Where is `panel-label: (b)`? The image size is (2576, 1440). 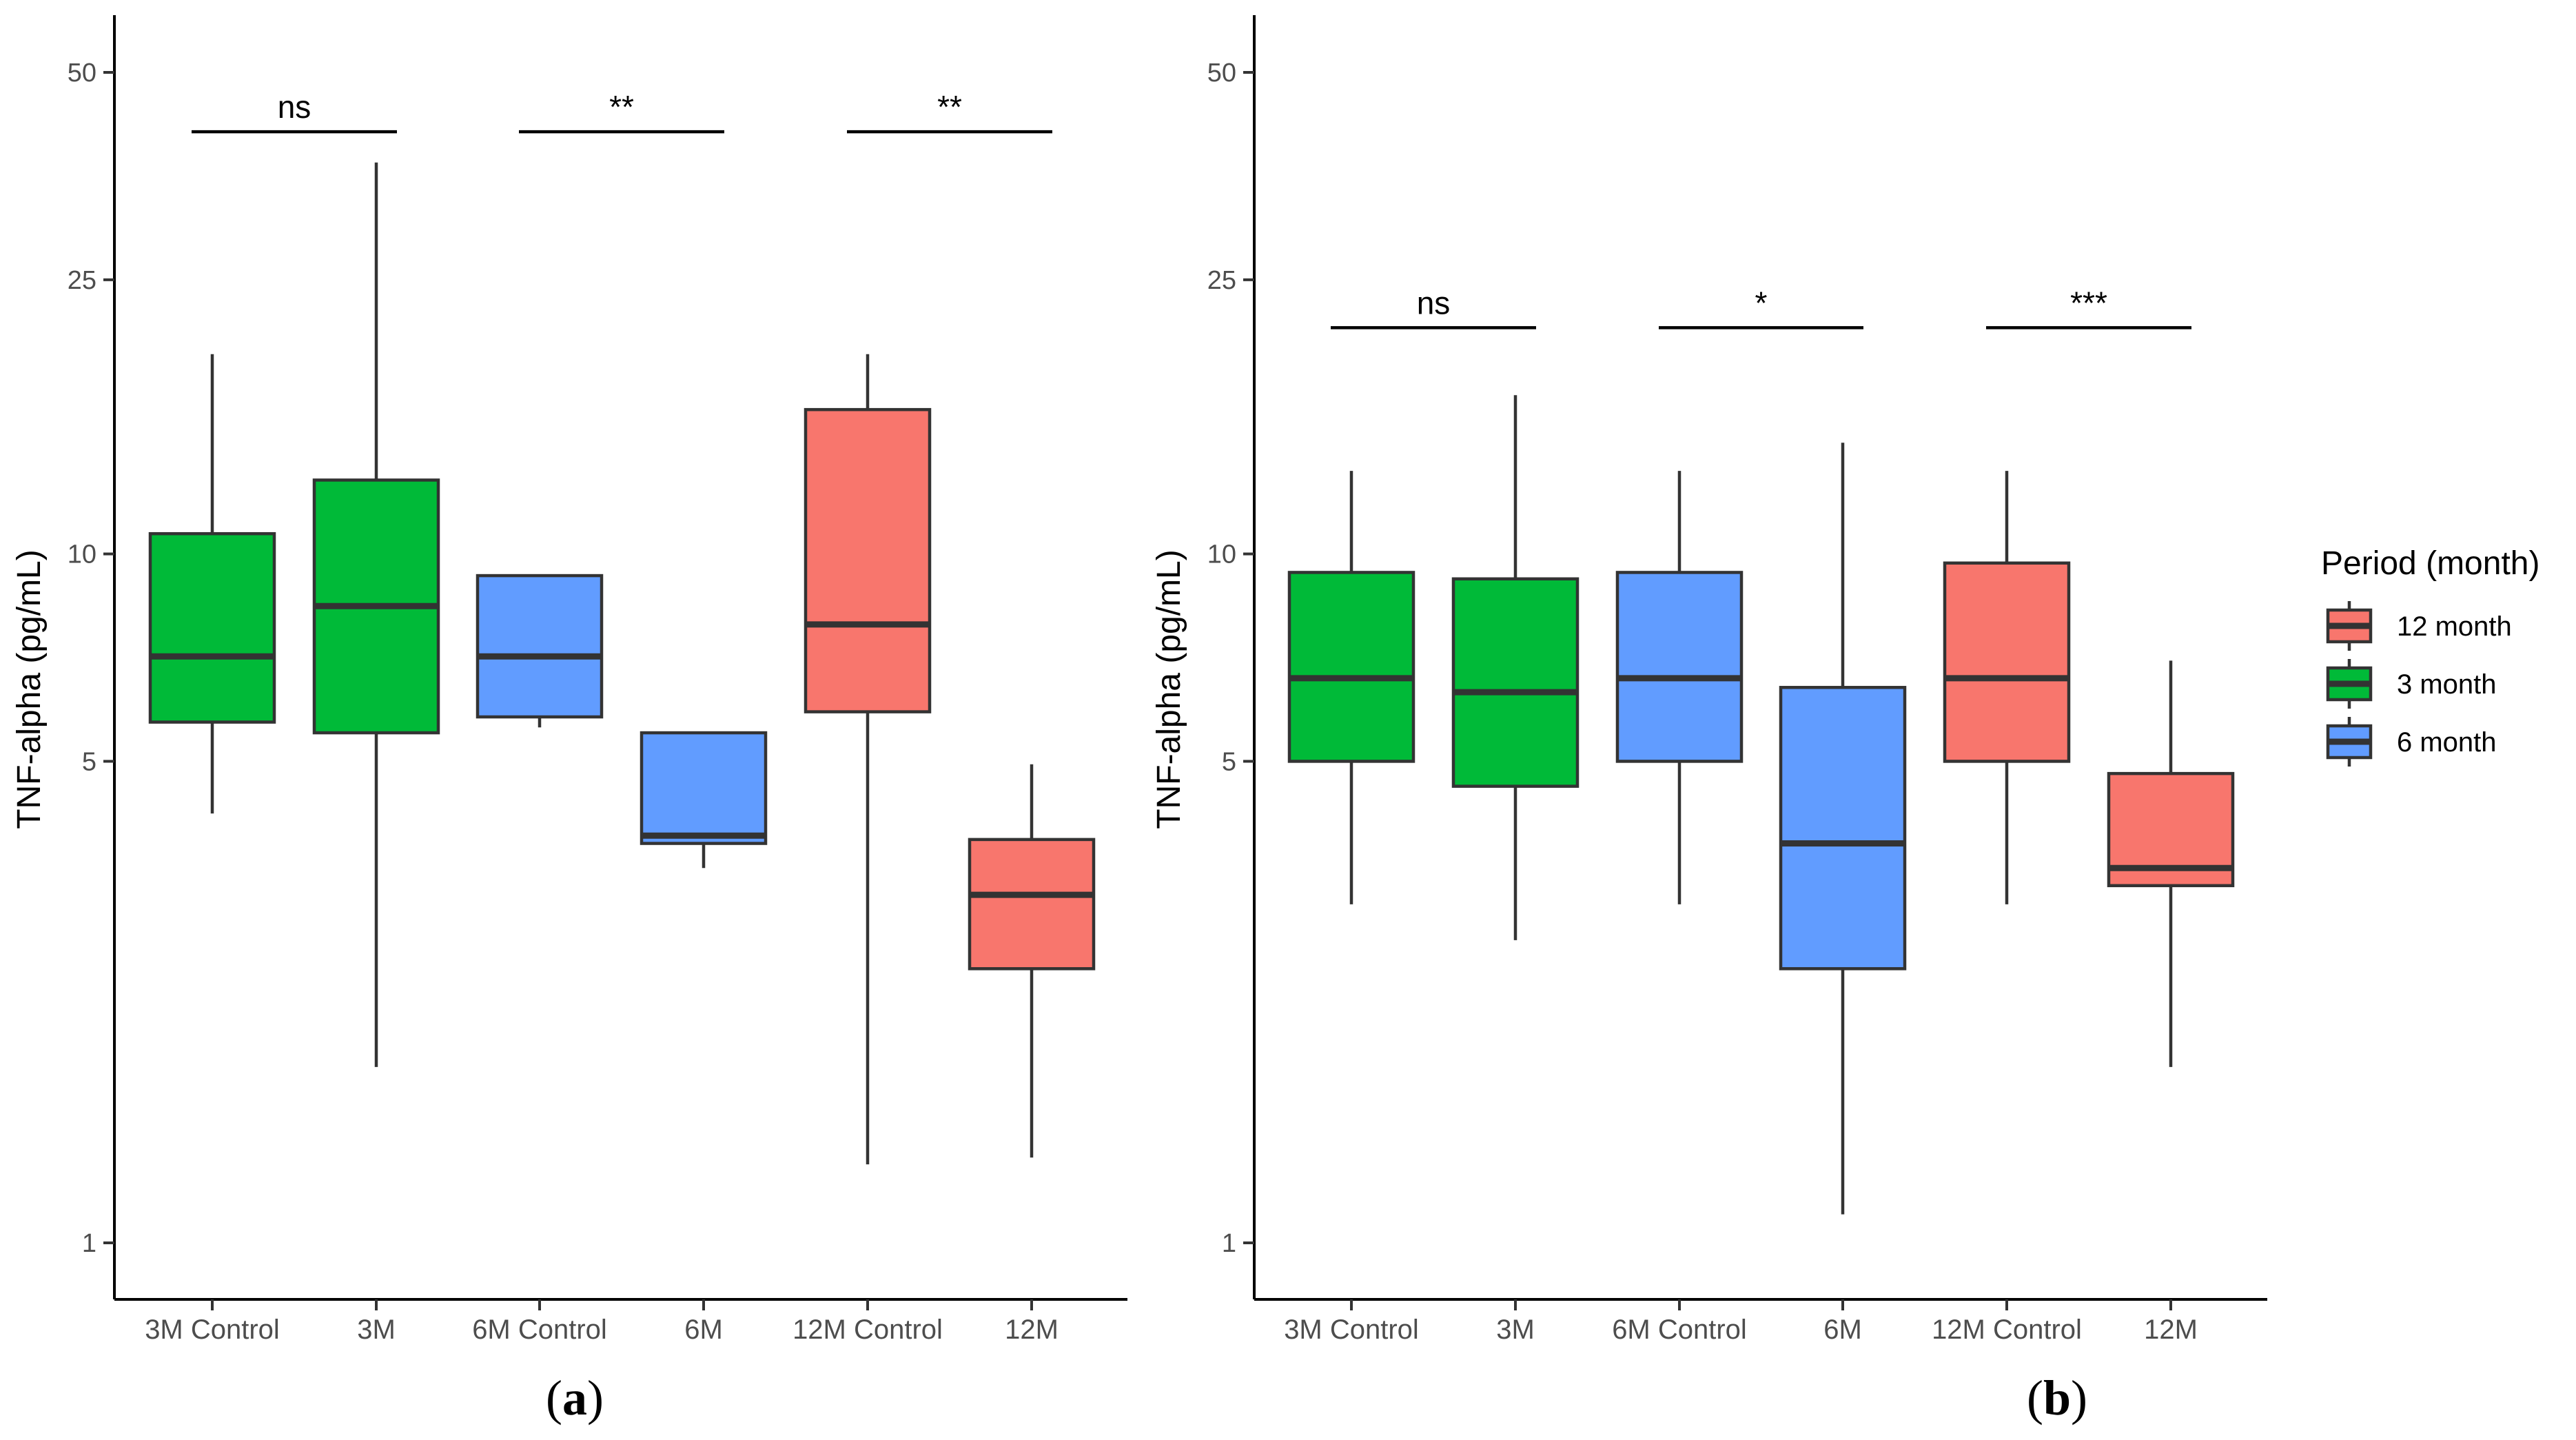 panel-label: (b) is located at coordinates (2057, 1398).